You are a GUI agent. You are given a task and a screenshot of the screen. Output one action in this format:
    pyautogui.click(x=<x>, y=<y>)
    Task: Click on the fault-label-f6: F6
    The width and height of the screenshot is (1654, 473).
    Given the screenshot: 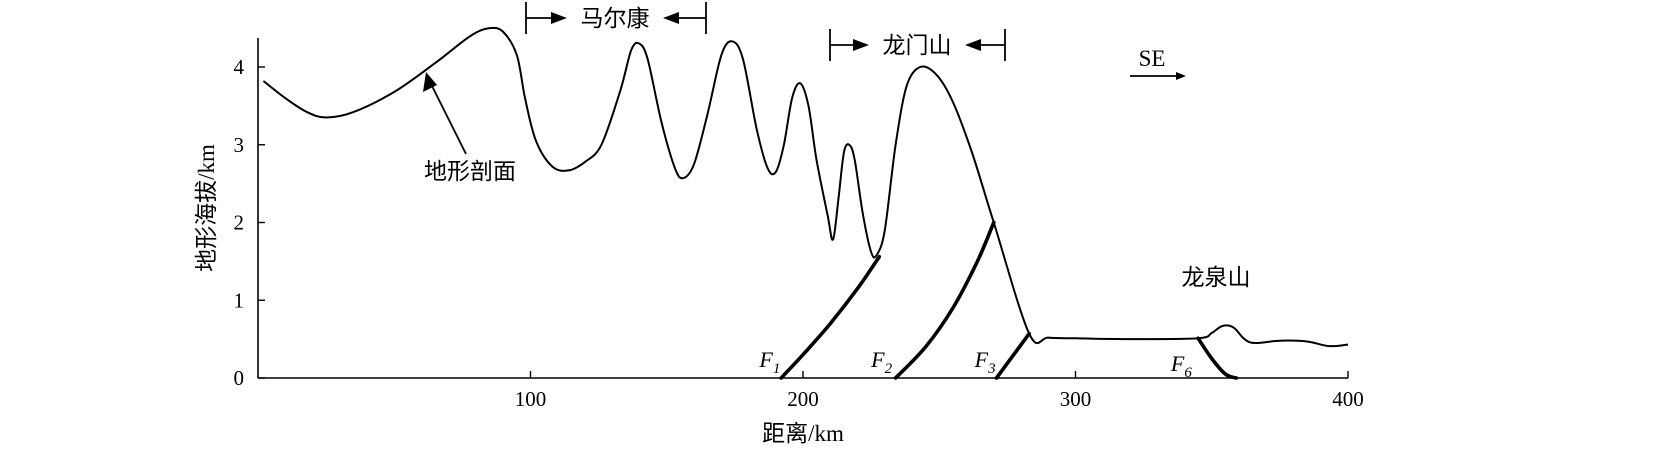 What is the action you would take?
    pyautogui.click(x=1181, y=366)
    